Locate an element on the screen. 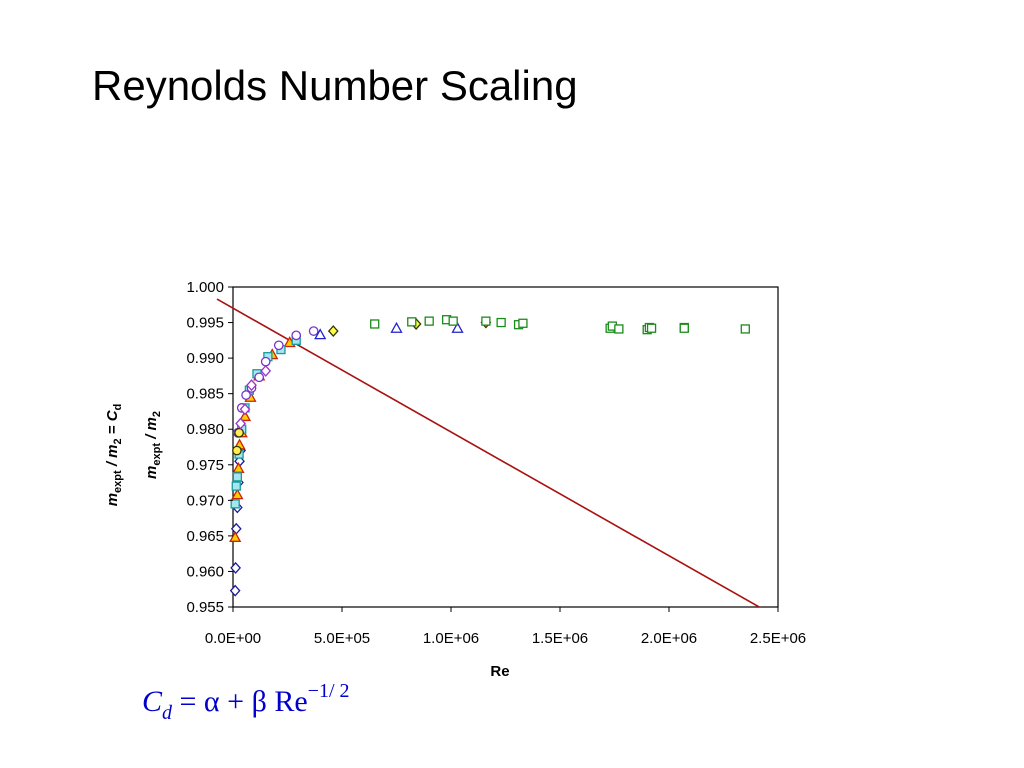  x-tick-label: 2.5E+06 is located at coordinates (778, 638).